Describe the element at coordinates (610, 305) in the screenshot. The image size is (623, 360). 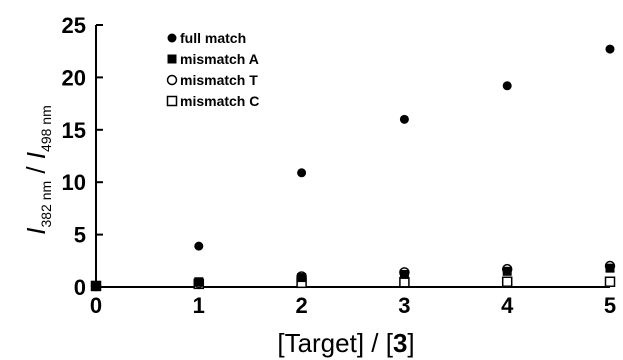
I see `x-tick-label: 5` at that location.